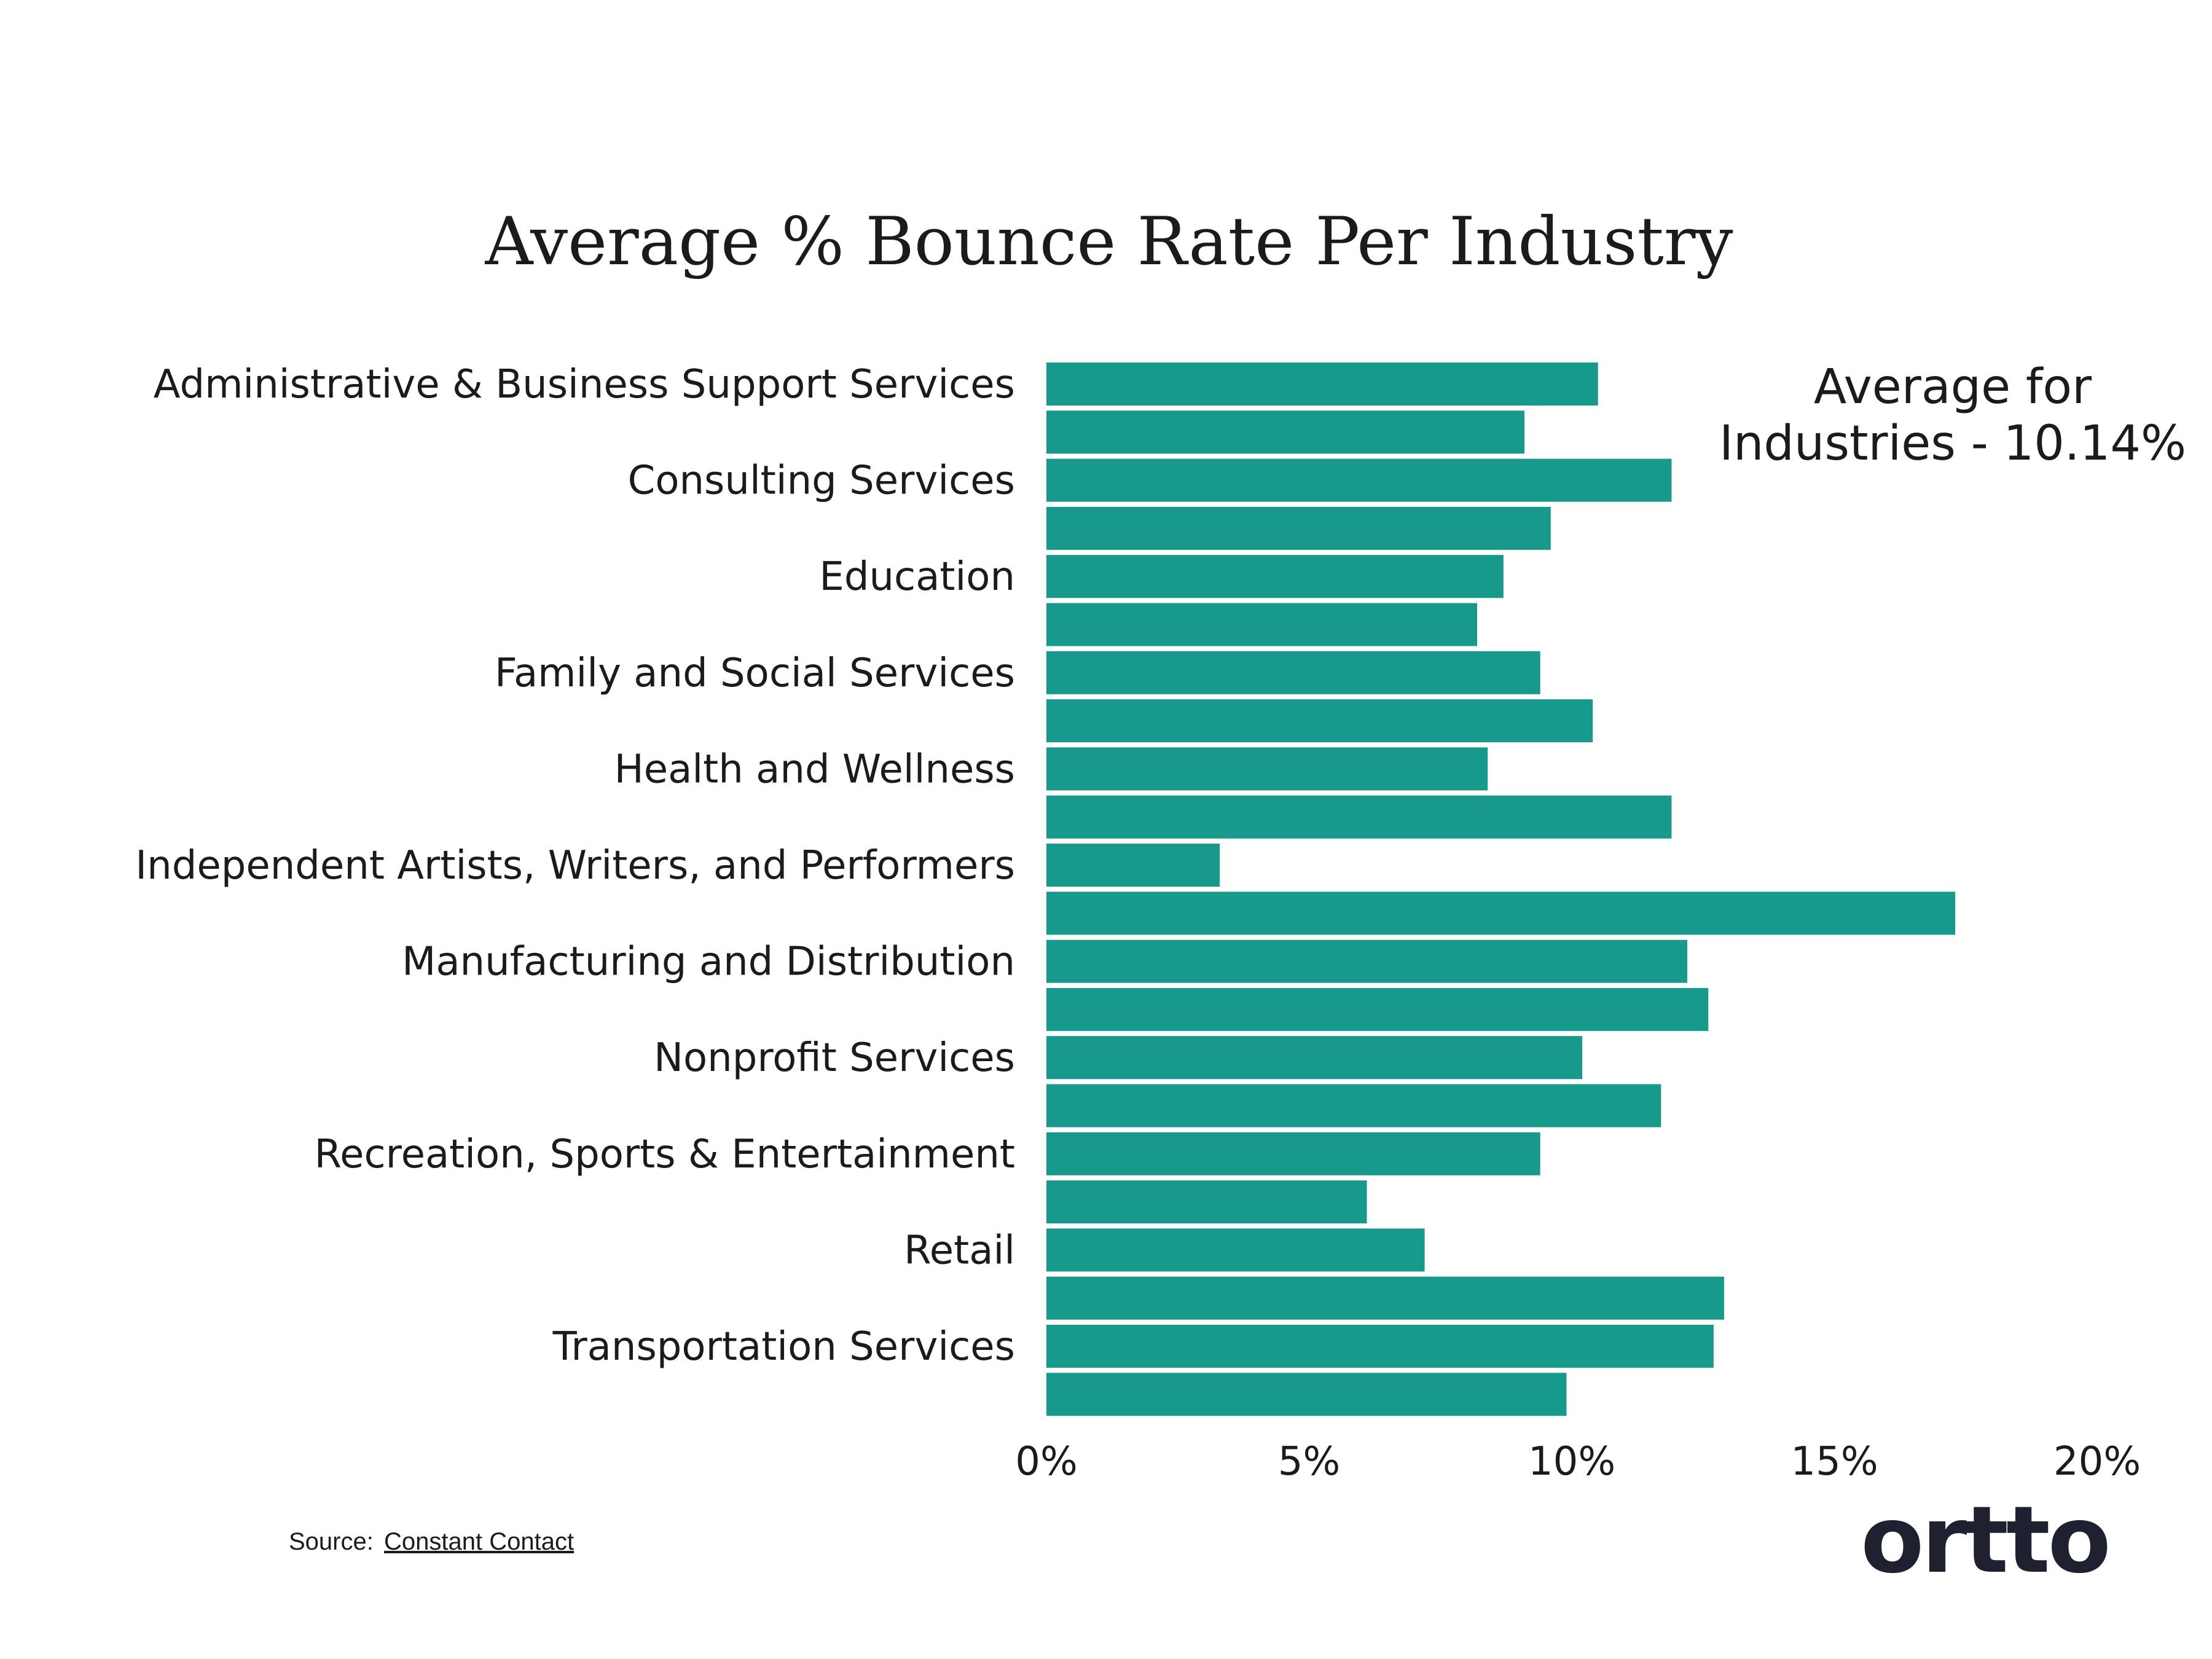  I want to click on source-label: Source:, so click(331, 1541).